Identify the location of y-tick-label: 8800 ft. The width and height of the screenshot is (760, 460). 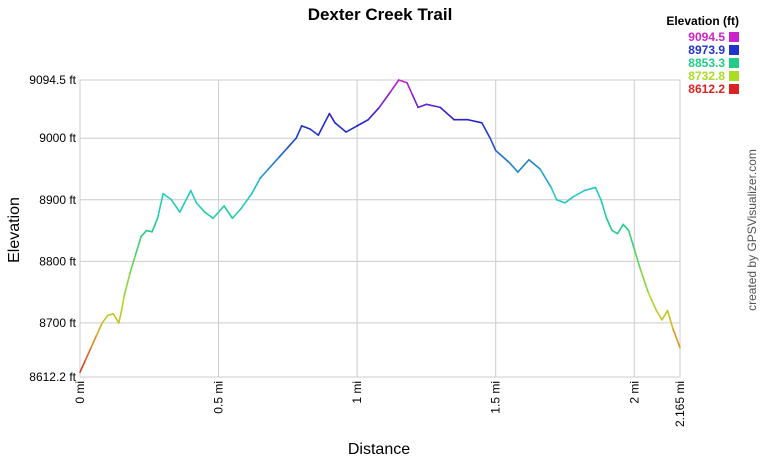
(57, 261).